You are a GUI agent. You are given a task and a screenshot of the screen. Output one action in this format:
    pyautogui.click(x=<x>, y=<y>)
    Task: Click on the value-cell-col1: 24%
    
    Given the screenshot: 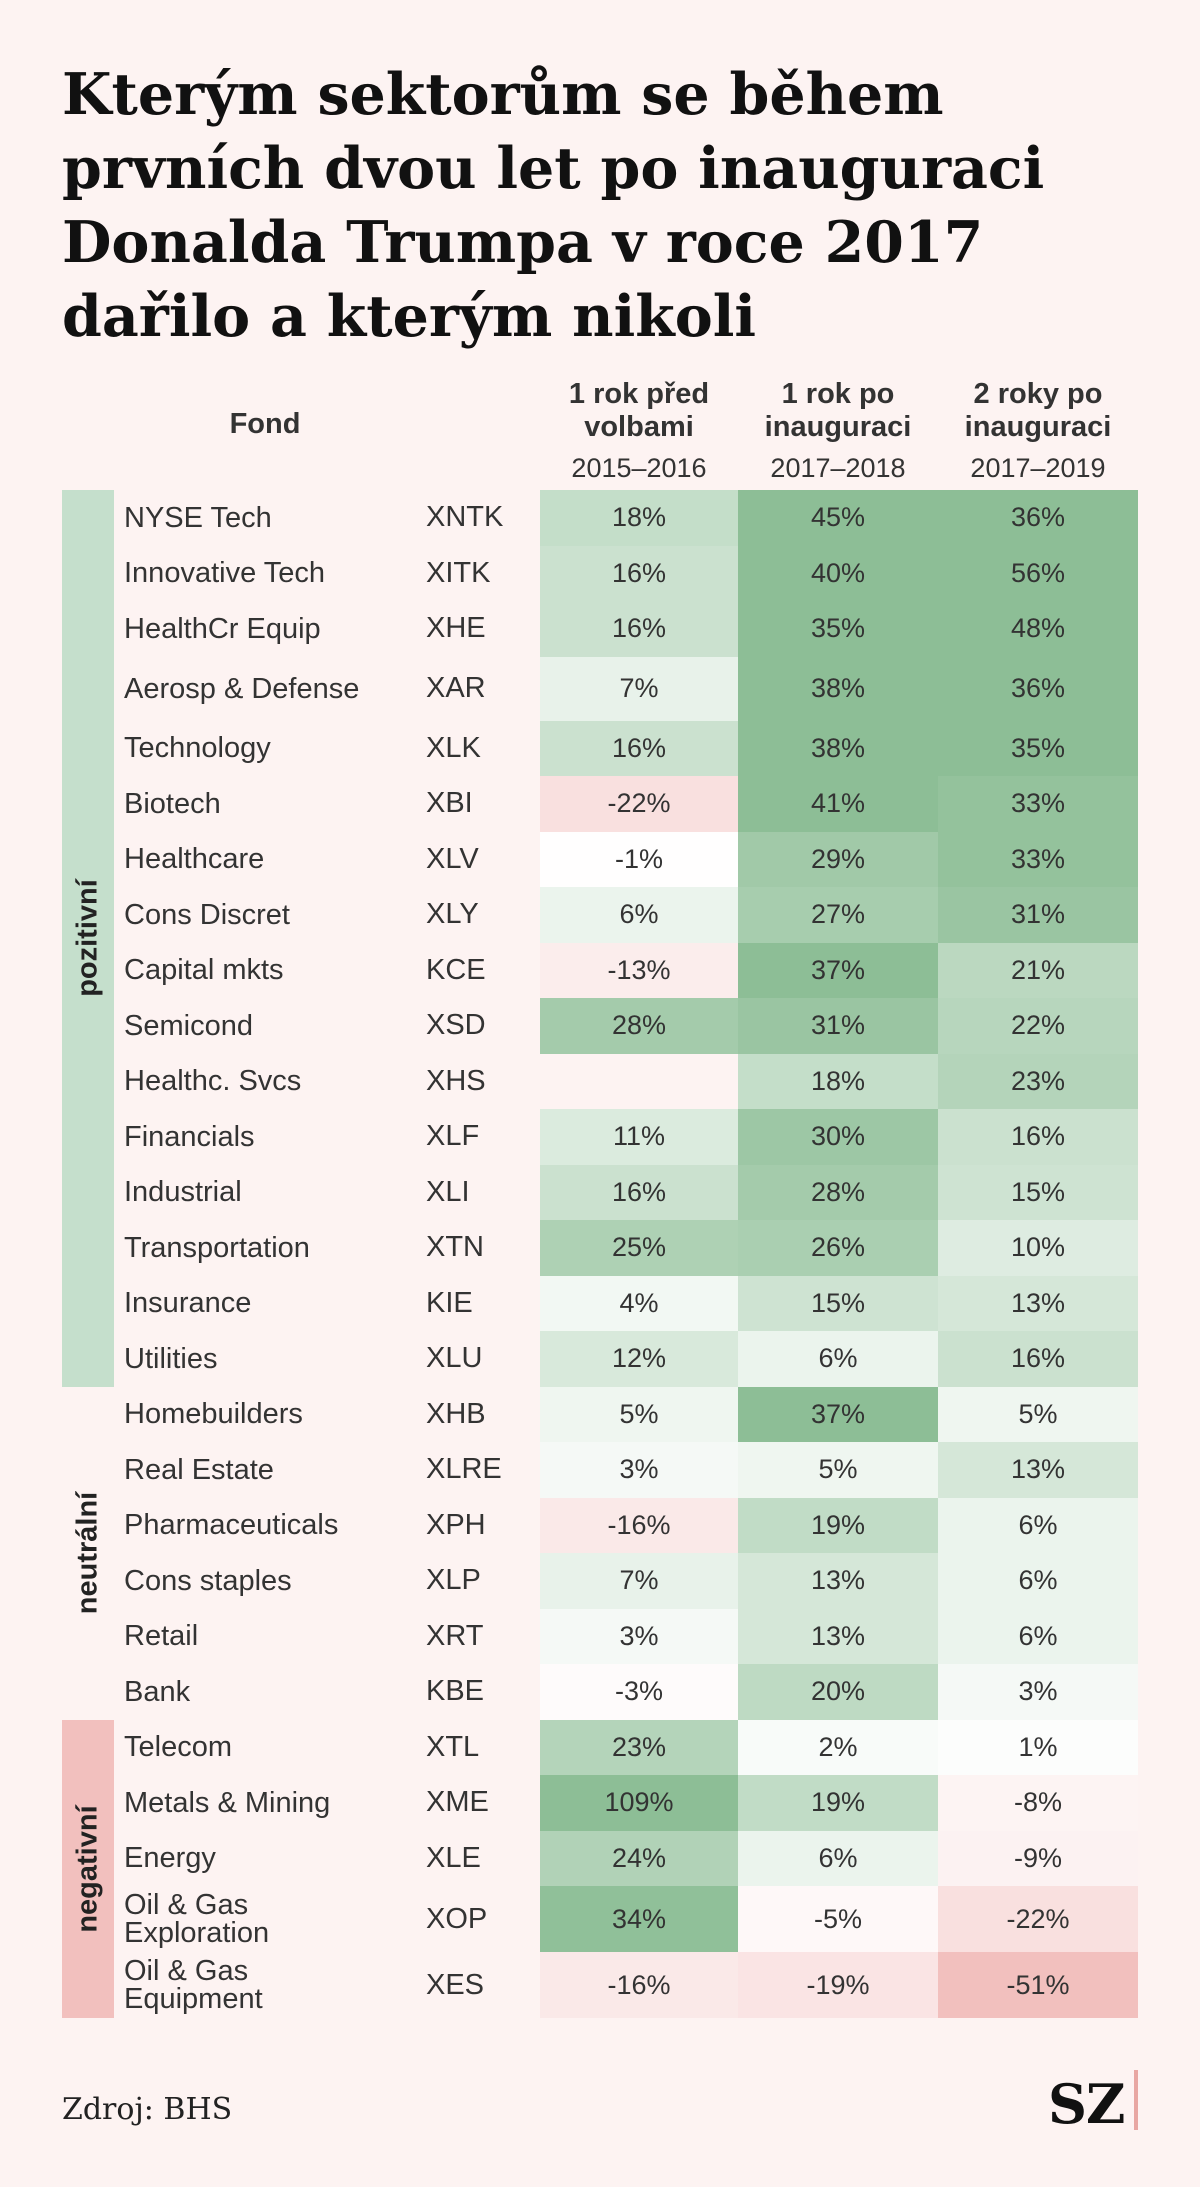 What is the action you would take?
    pyautogui.click(x=639, y=1858)
    